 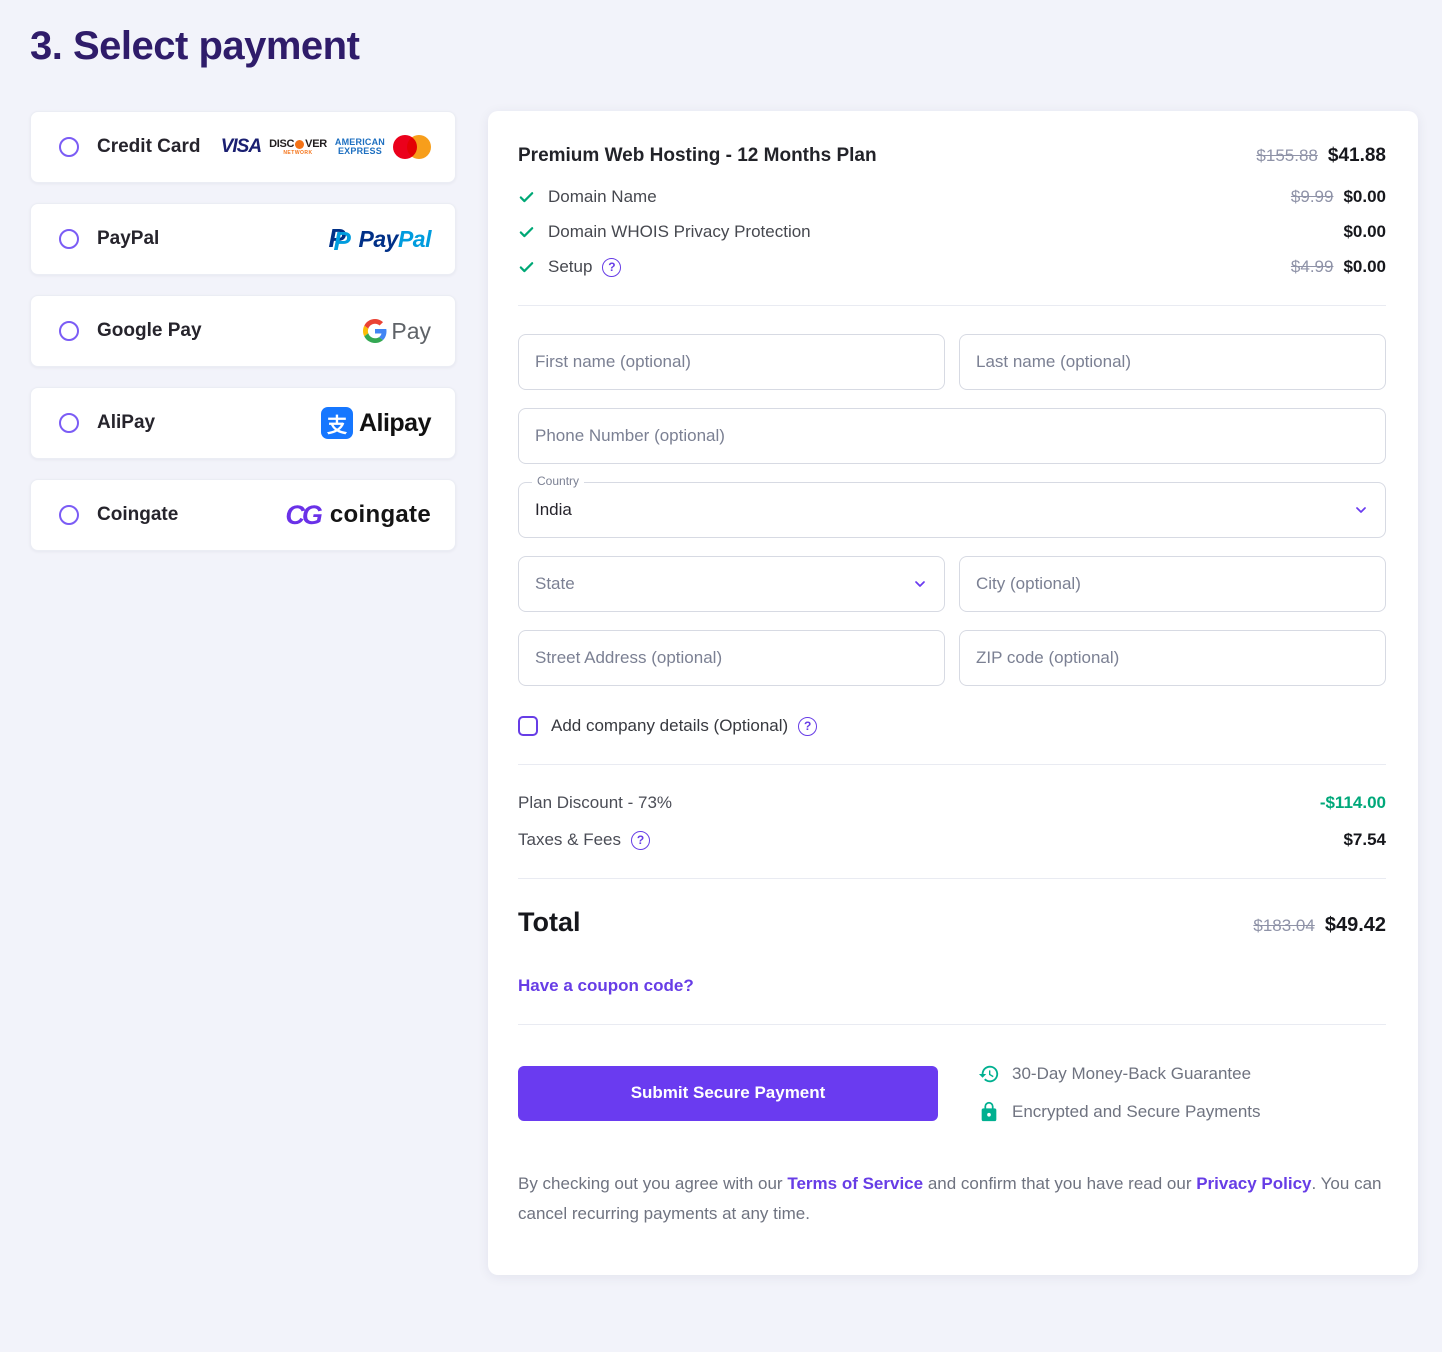 What do you see at coordinates (855, 1183) in the screenshot?
I see `terms-of-service-link: Terms of Service` at bounding box center [855, 1183].